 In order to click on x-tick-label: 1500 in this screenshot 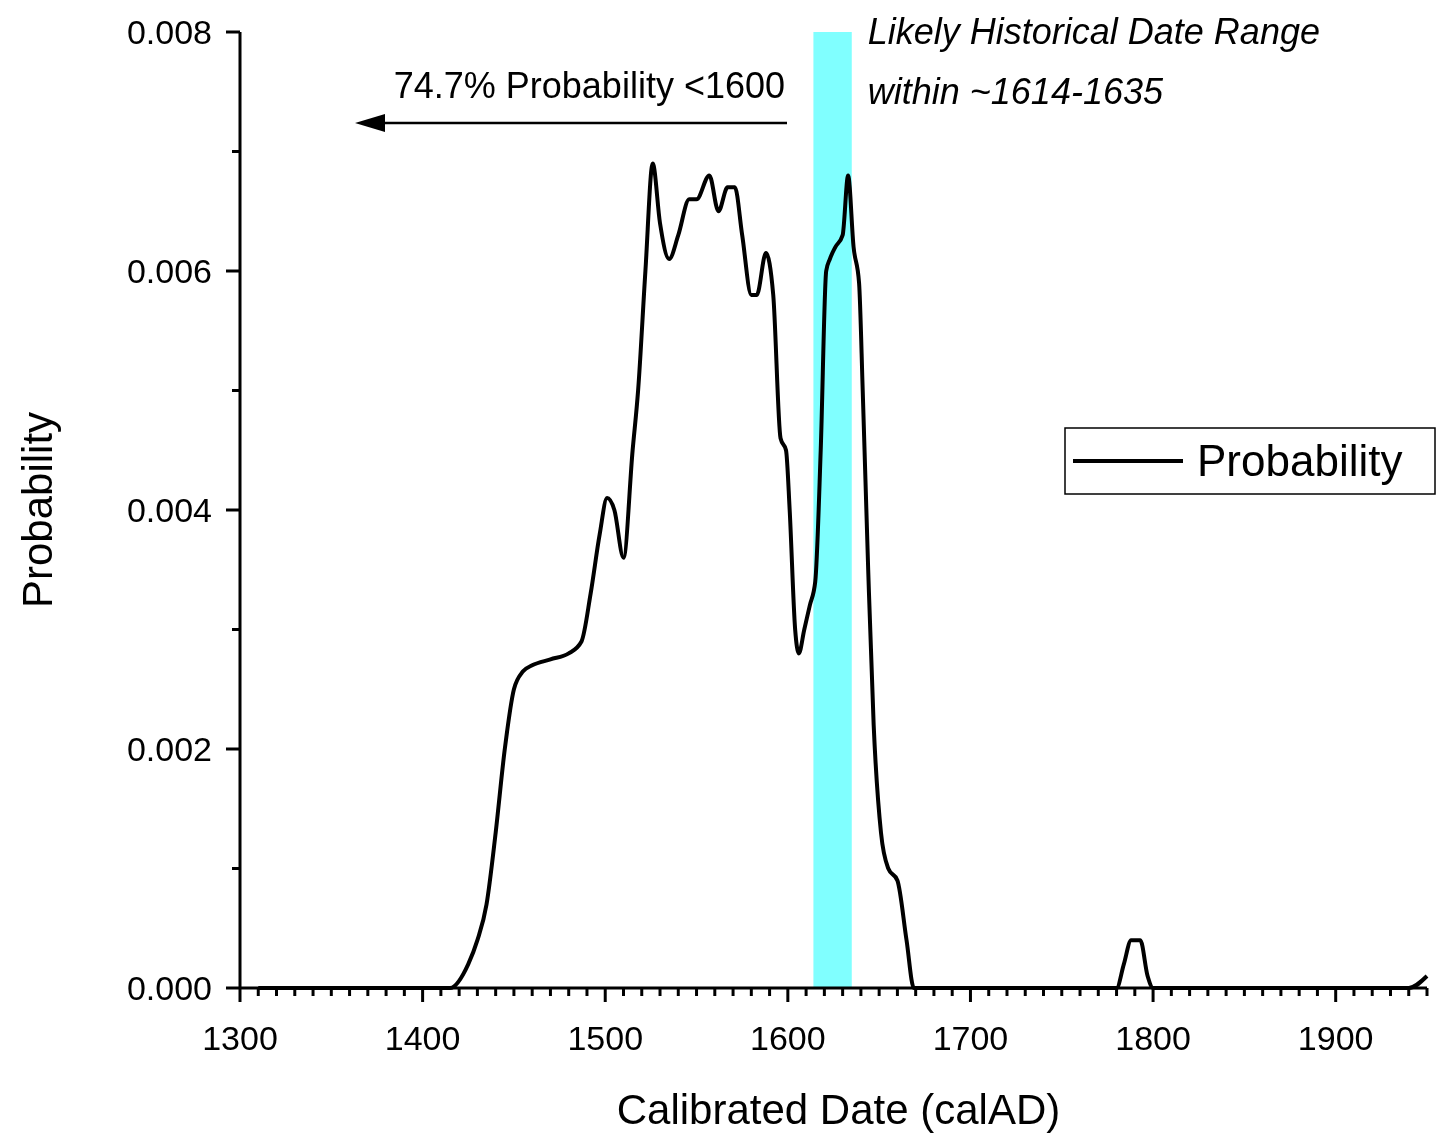, I will do `click(605, 1038)`.